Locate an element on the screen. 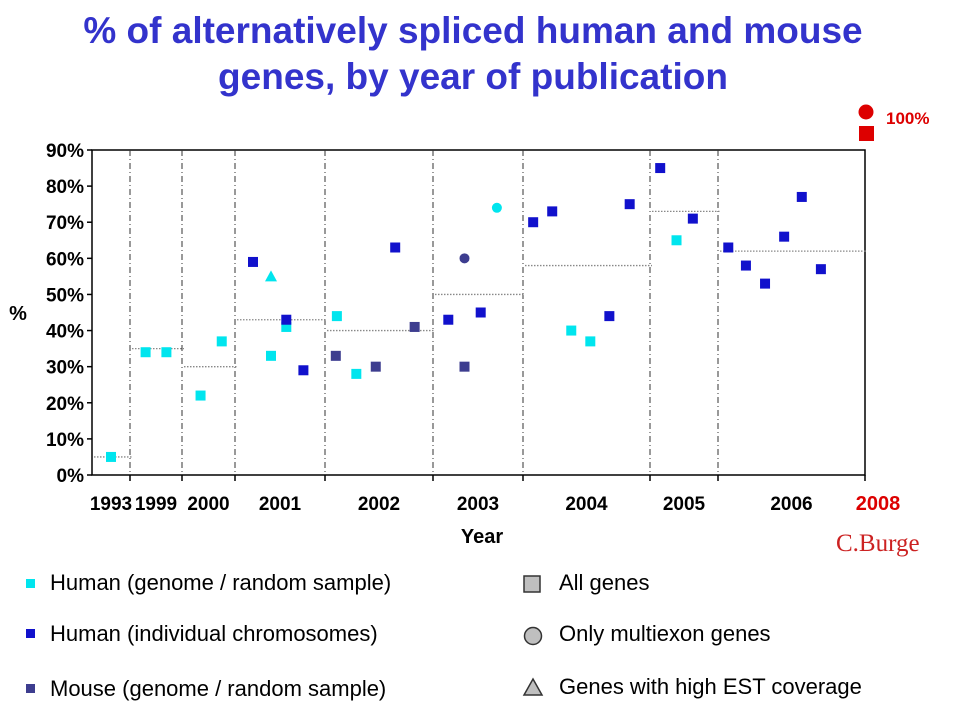  x-axis-label: Year is located at coordinates (482, 537).